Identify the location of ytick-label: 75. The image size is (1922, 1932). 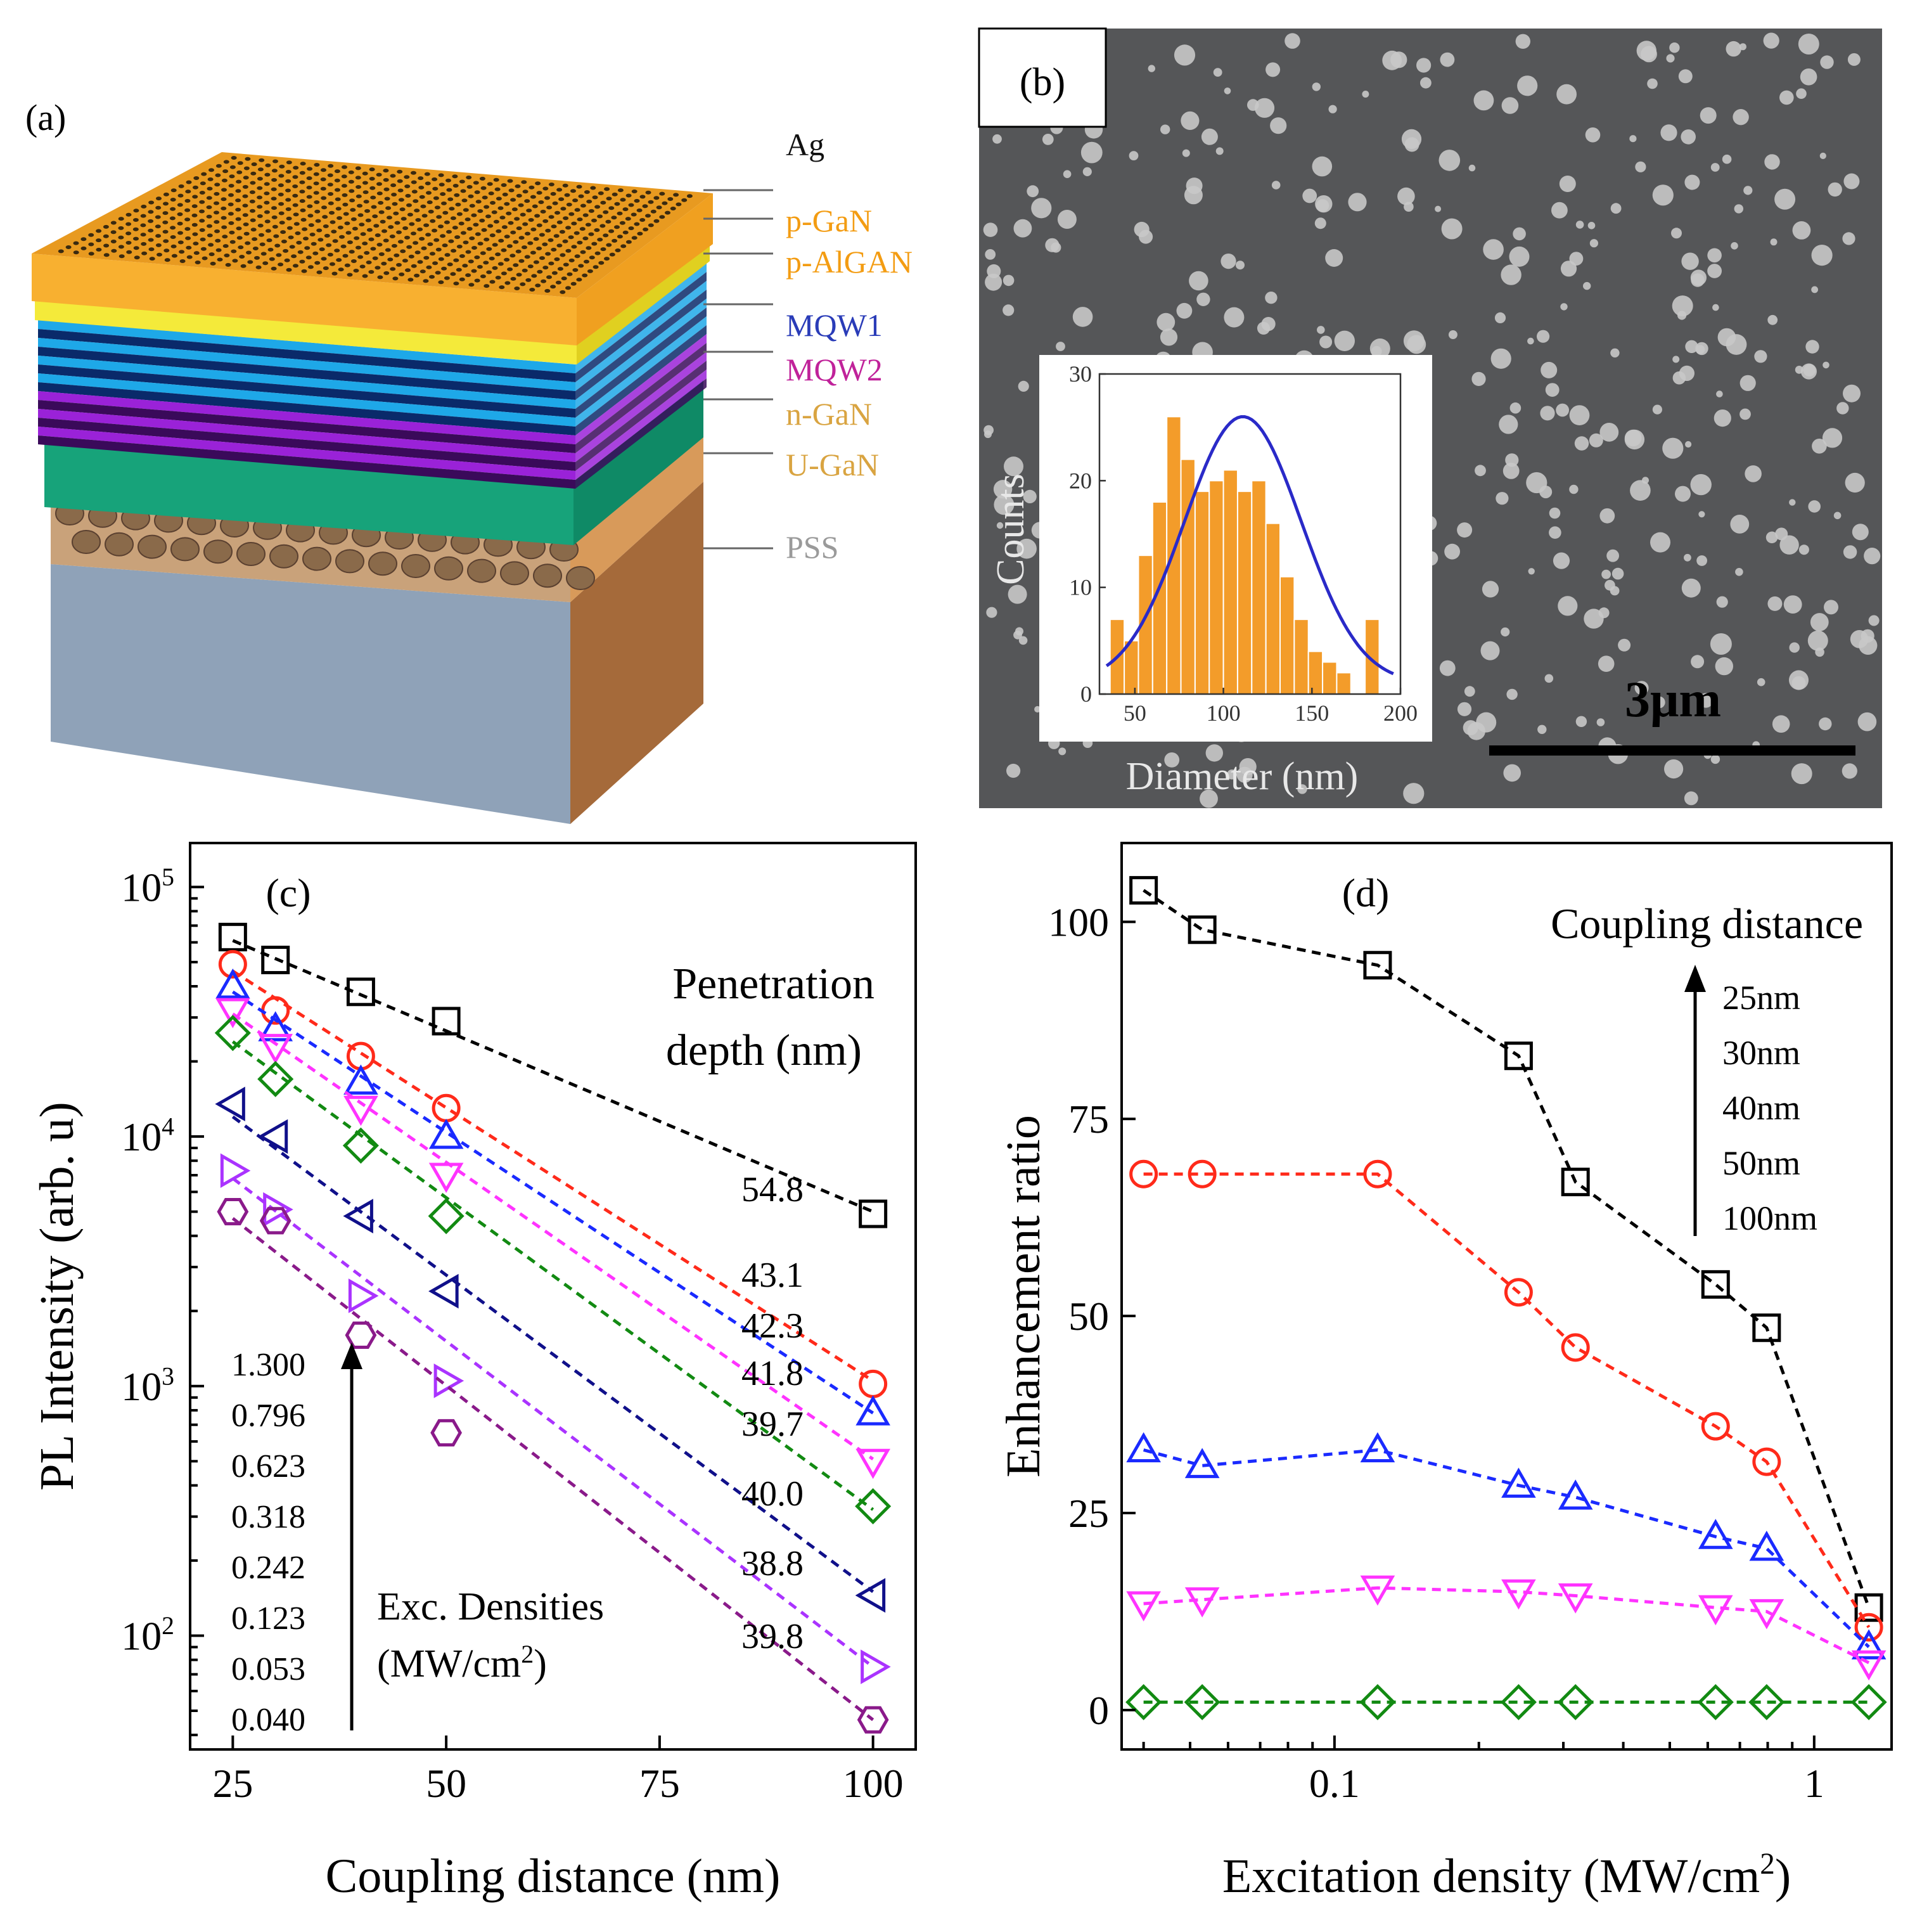
(1088, 1119).